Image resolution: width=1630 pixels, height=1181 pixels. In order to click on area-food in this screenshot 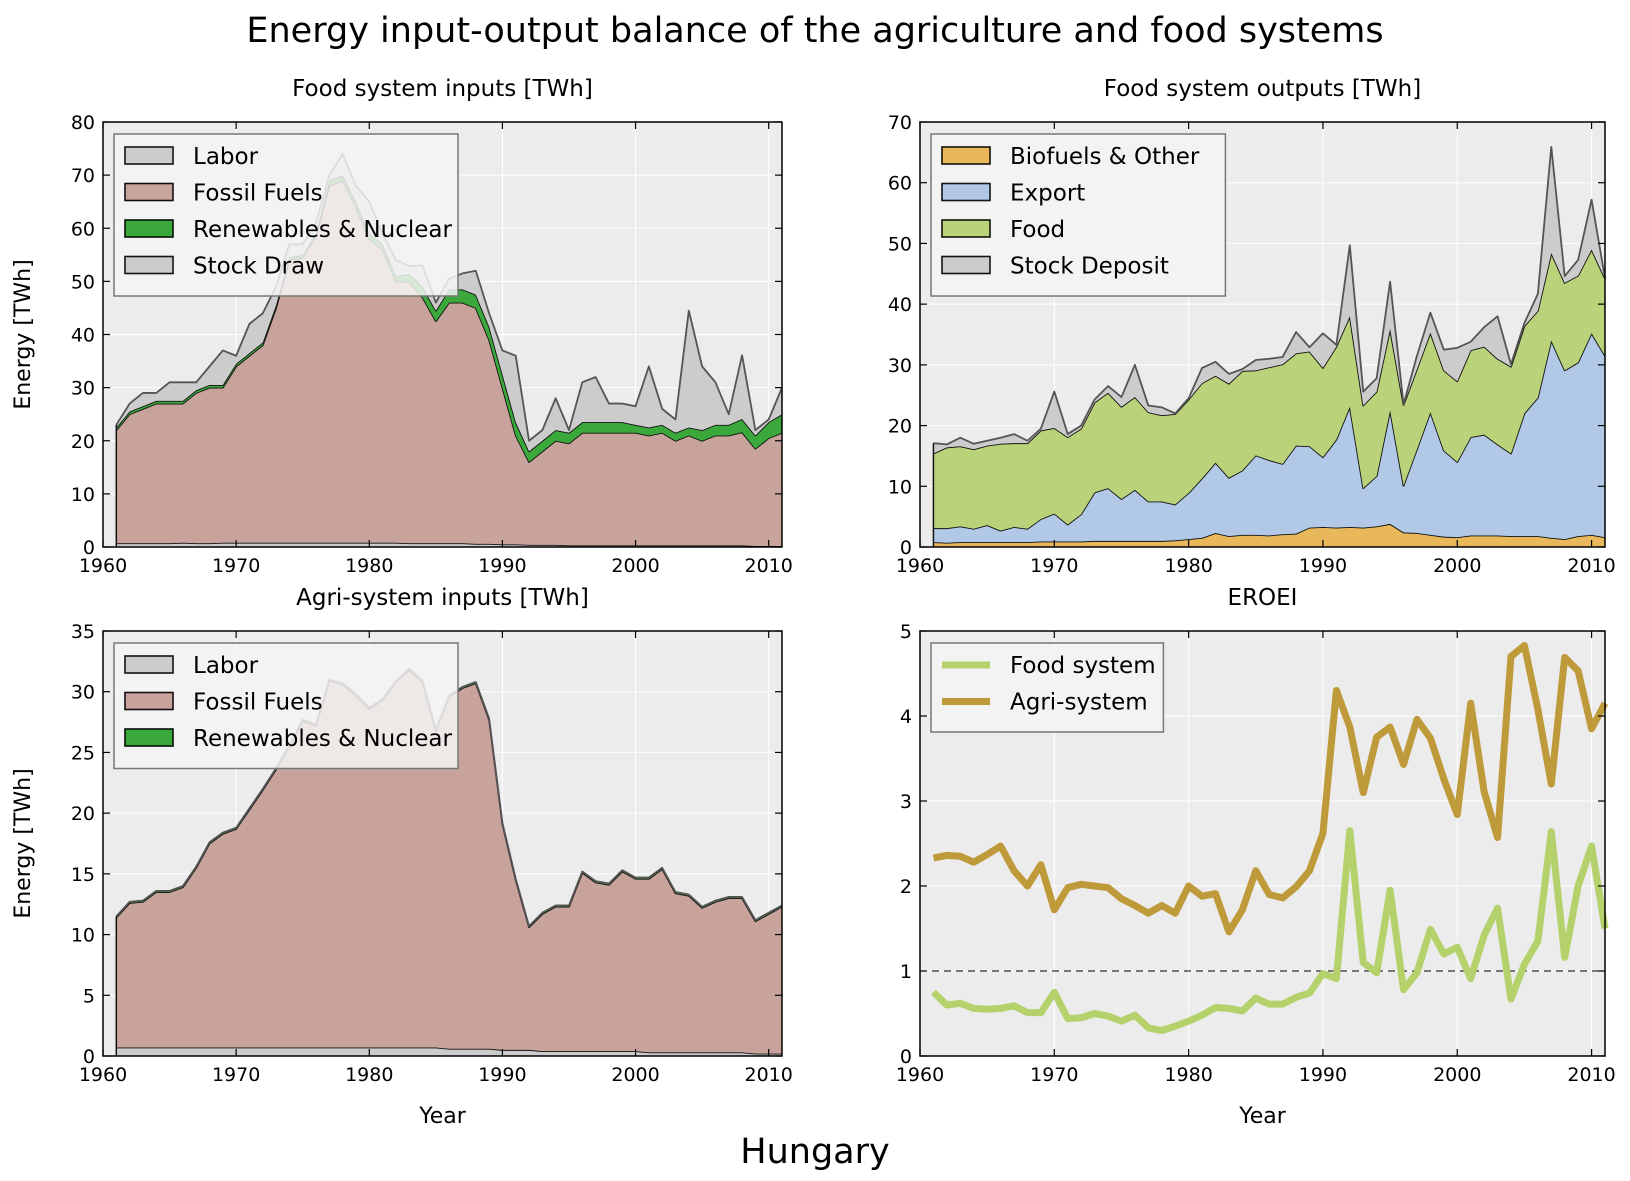, I will do `click(1269, 390)`.